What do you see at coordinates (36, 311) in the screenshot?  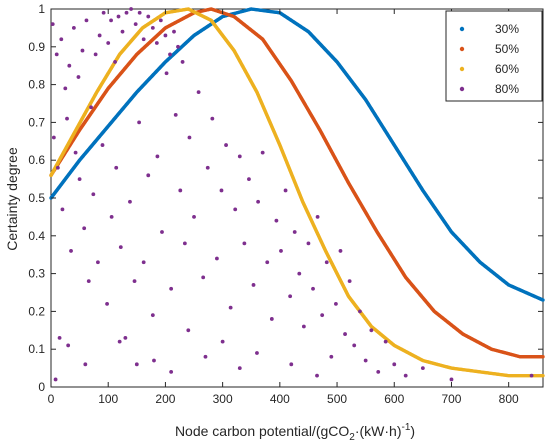 I see `y-tick-label: 0.2` at bounding box center [36, 311].